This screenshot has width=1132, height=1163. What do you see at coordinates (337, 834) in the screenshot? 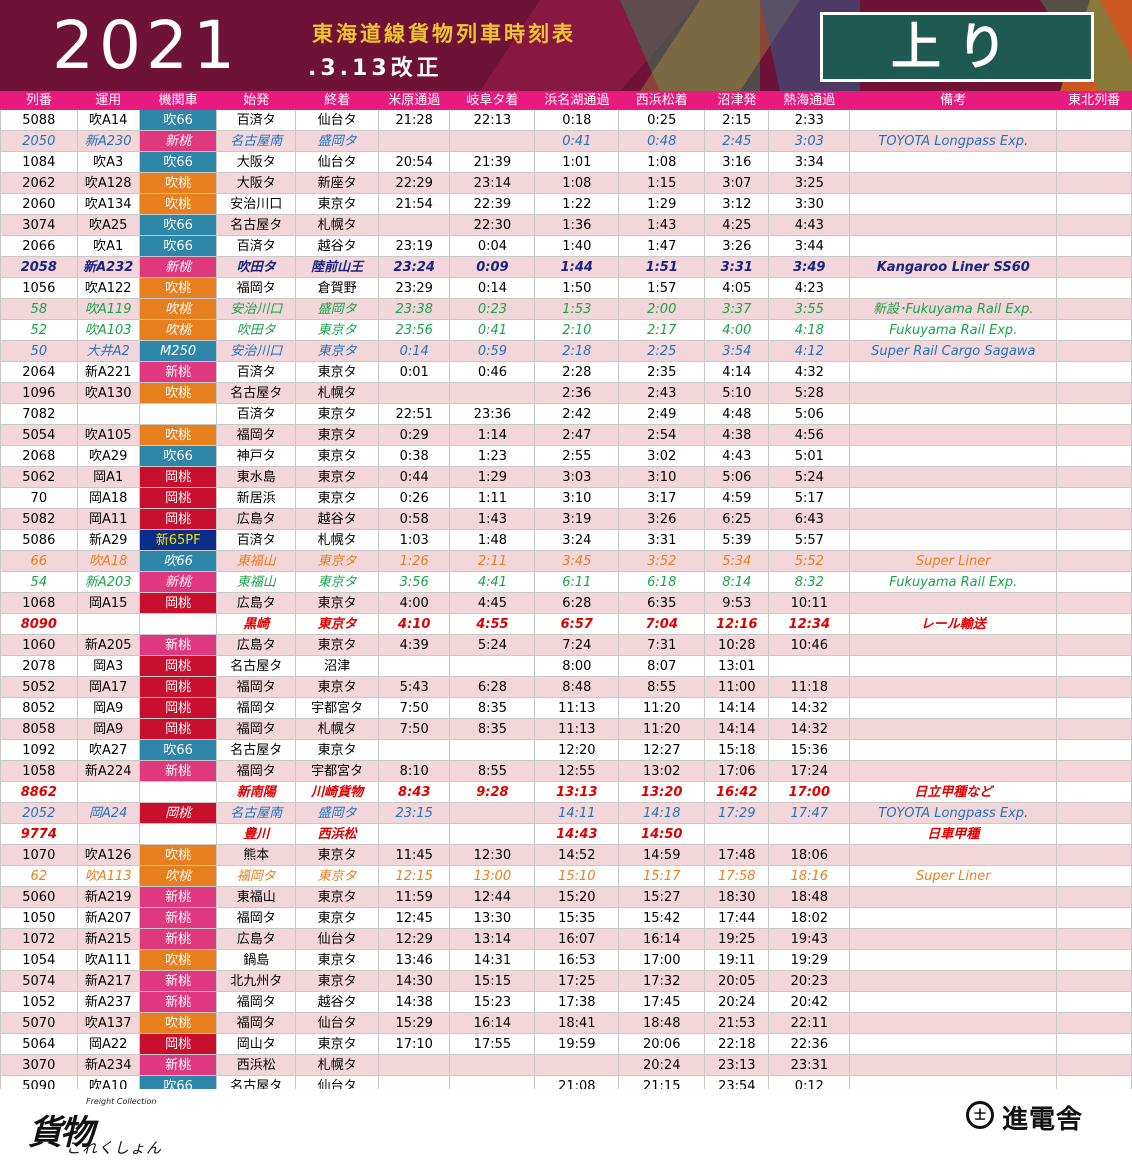
I see `destination: 西浜松` at bounding box center [337, 834].